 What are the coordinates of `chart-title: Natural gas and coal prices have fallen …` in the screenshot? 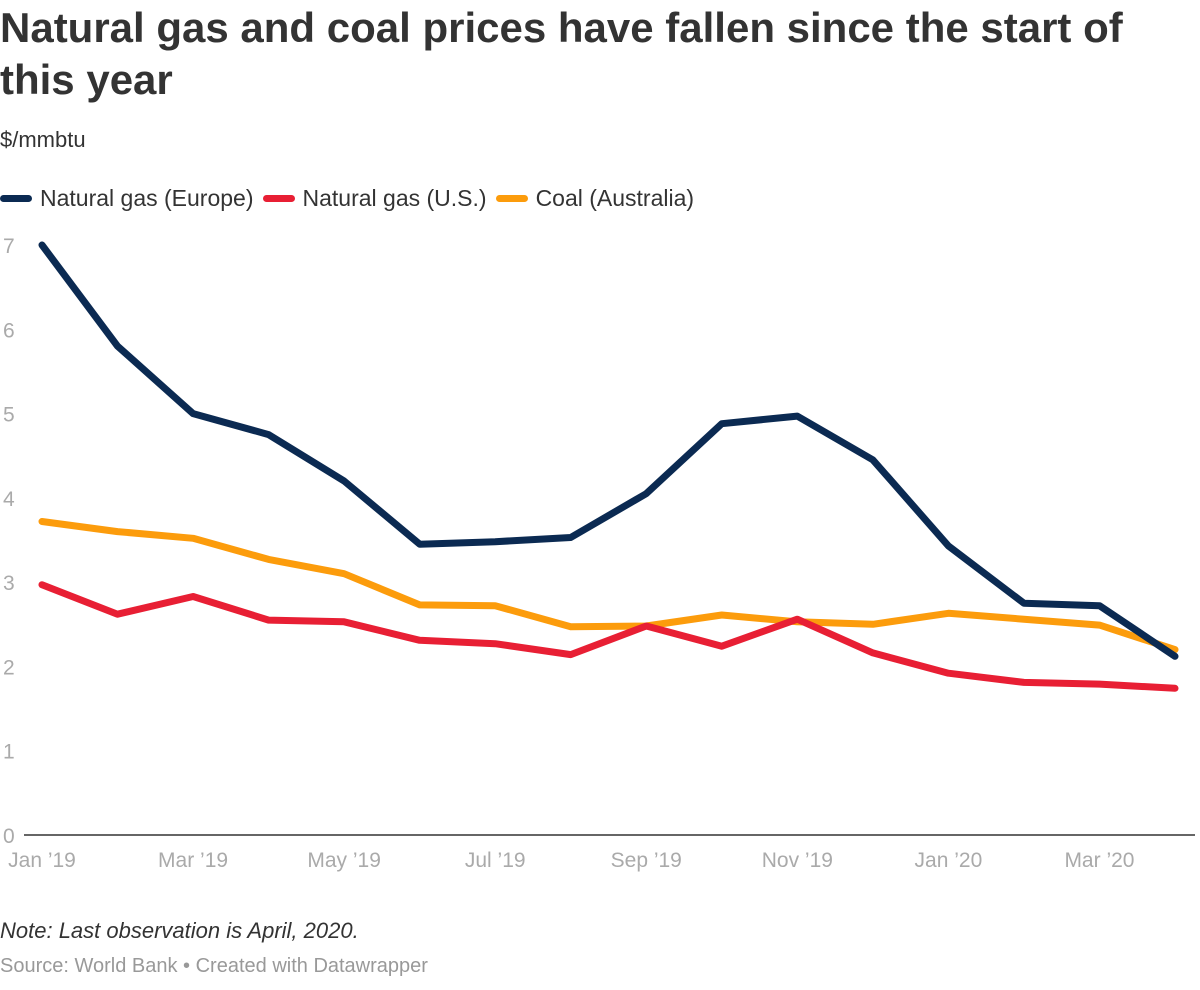 It's located at (561, 53).